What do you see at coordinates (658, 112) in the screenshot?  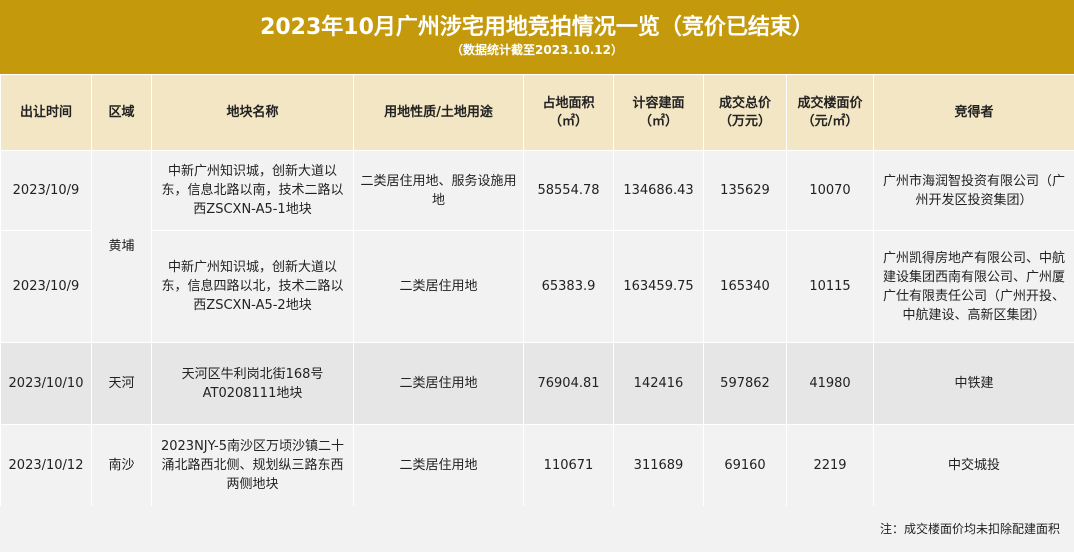 I see `col-header-gfa: 计容建面 （㎡）` at bounding box center [658, 112].